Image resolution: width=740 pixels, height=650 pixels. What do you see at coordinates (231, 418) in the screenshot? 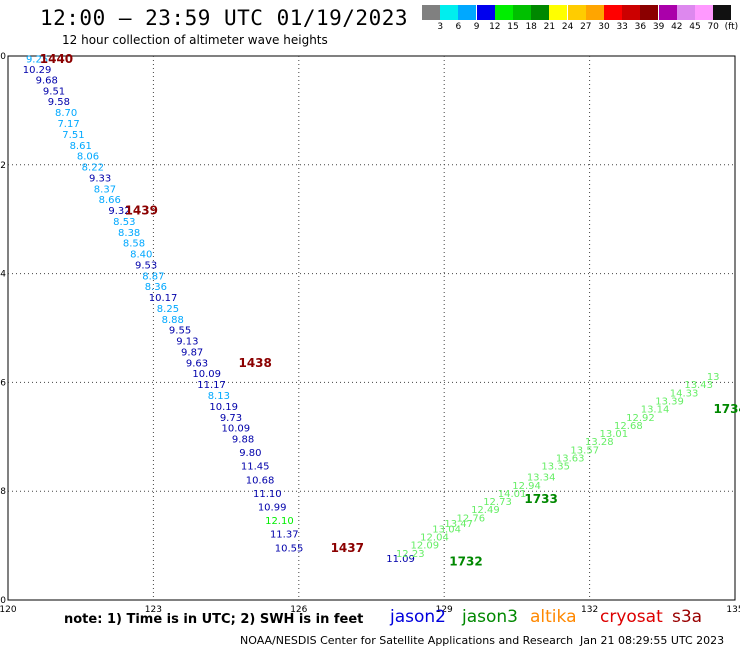
I see `wave-height-value: 9.73` at bounding box center [231, 418].